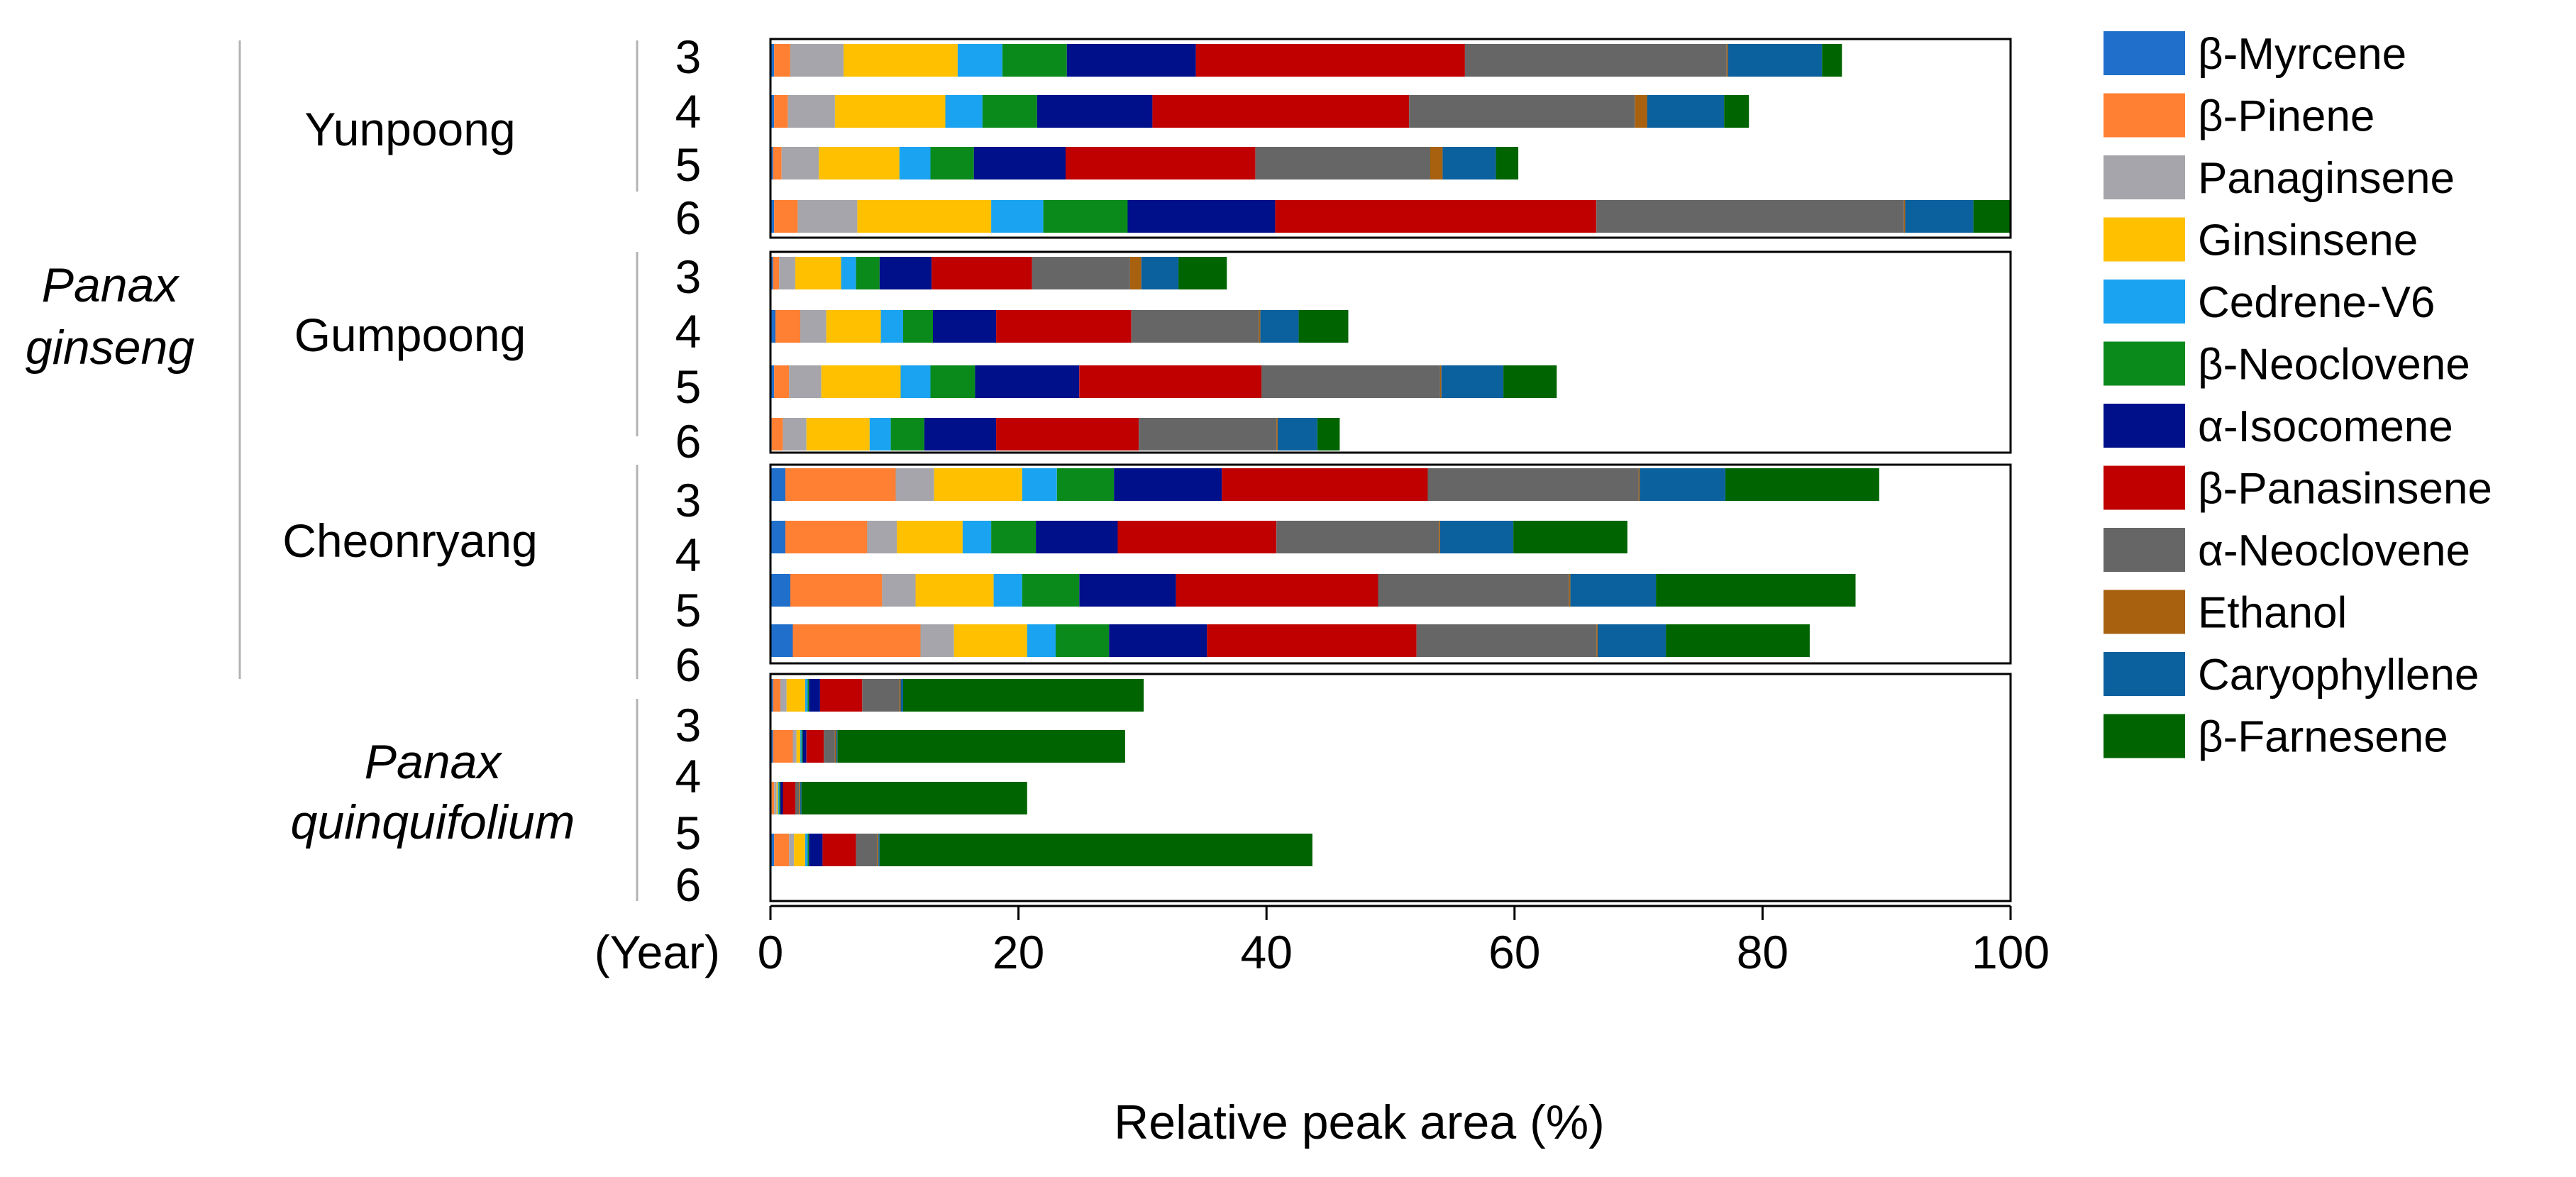 This screenshot has width=2576, height=1177. What do you see at coordinates (1390, 138) in the screenshot?
I see `group-frame` at bounding box center [1390, 138].